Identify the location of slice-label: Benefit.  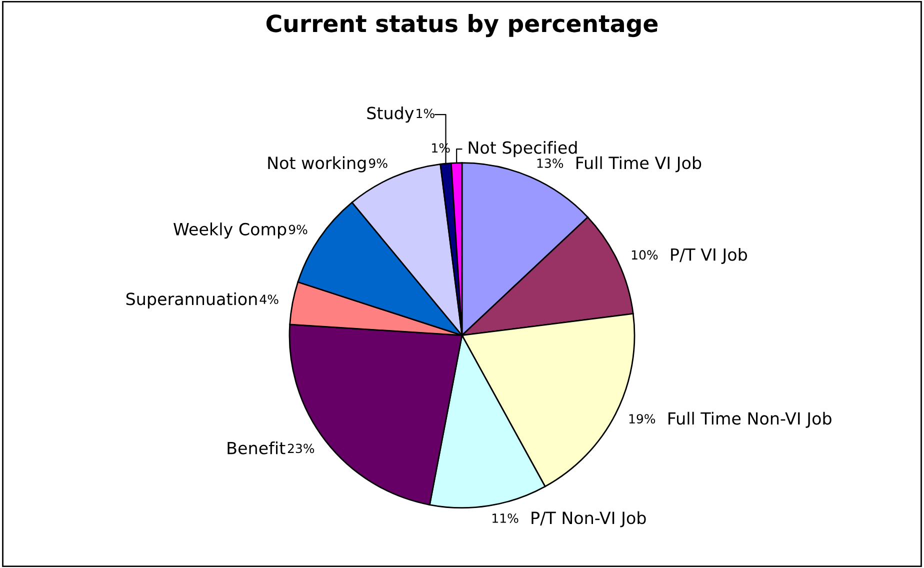
(257, 447).